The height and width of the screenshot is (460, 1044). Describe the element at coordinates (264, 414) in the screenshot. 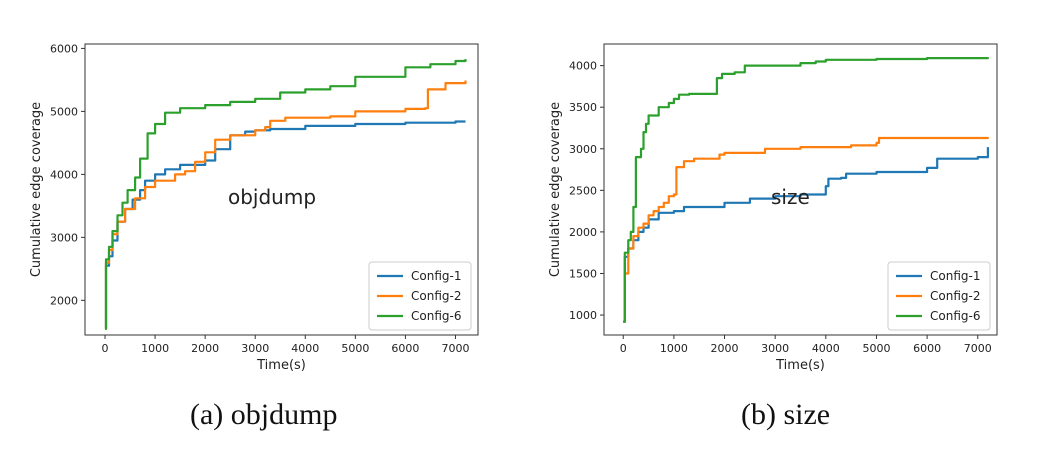

I see `caption-objdump: (a) objdump` at that location.